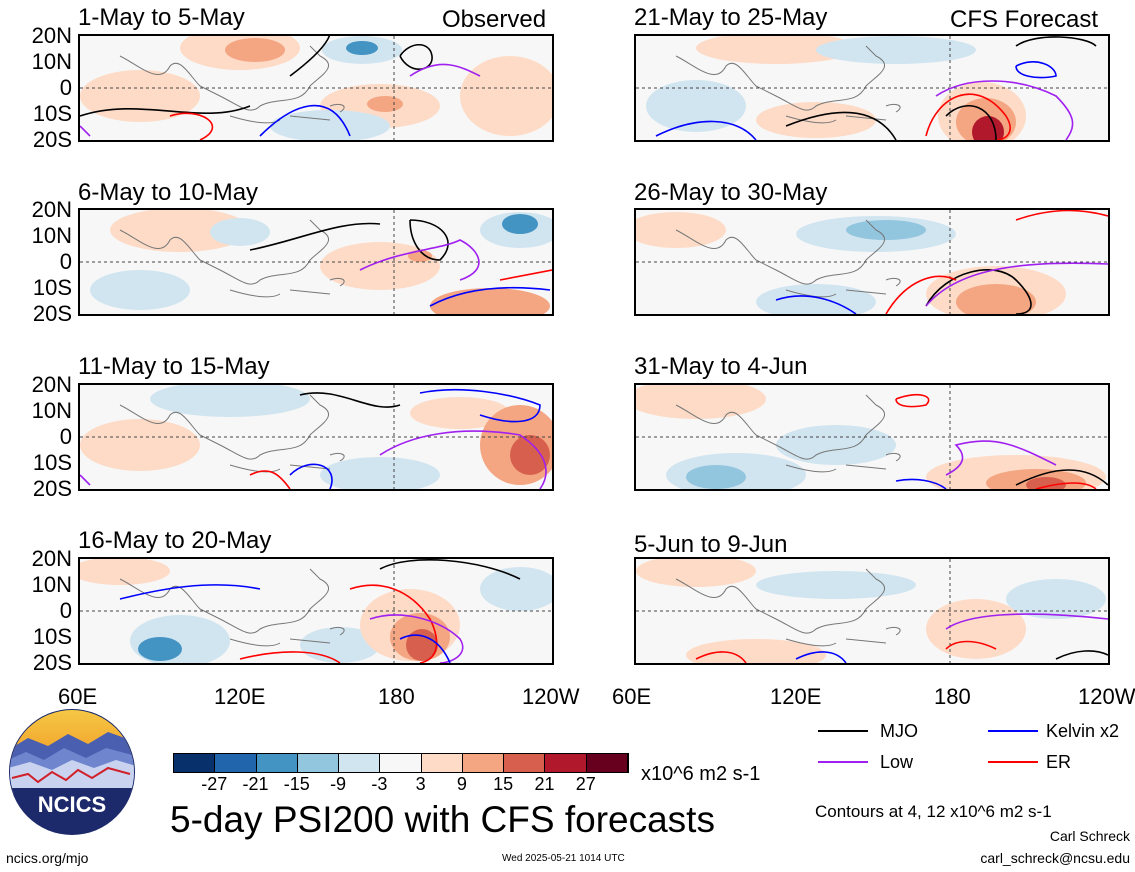 This screenshot has height=872, width=1135. What do you see at coordinates (1106, 697) in the screenshot?
I see `lon-label-120w-right: 120W` at bounding box center [1106, 697].